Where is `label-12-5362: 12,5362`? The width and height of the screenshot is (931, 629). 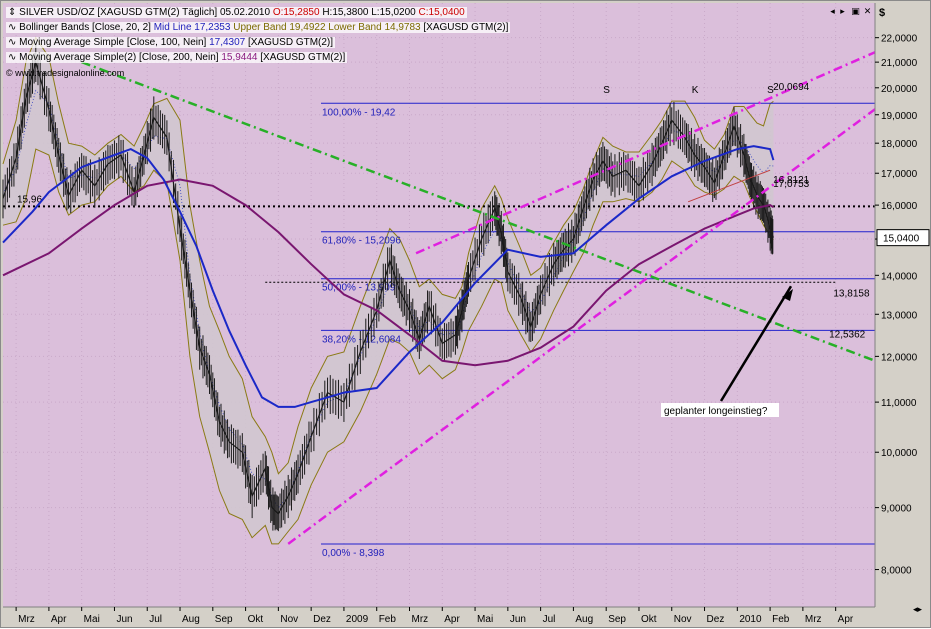 label-12-5362: 12,5362 is located at coordinates (847, 334).